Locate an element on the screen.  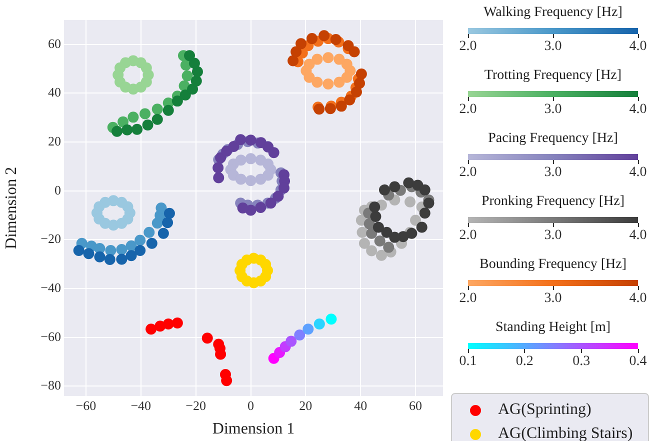
x-tick-label: 60 is located at coordinates (415, 406).